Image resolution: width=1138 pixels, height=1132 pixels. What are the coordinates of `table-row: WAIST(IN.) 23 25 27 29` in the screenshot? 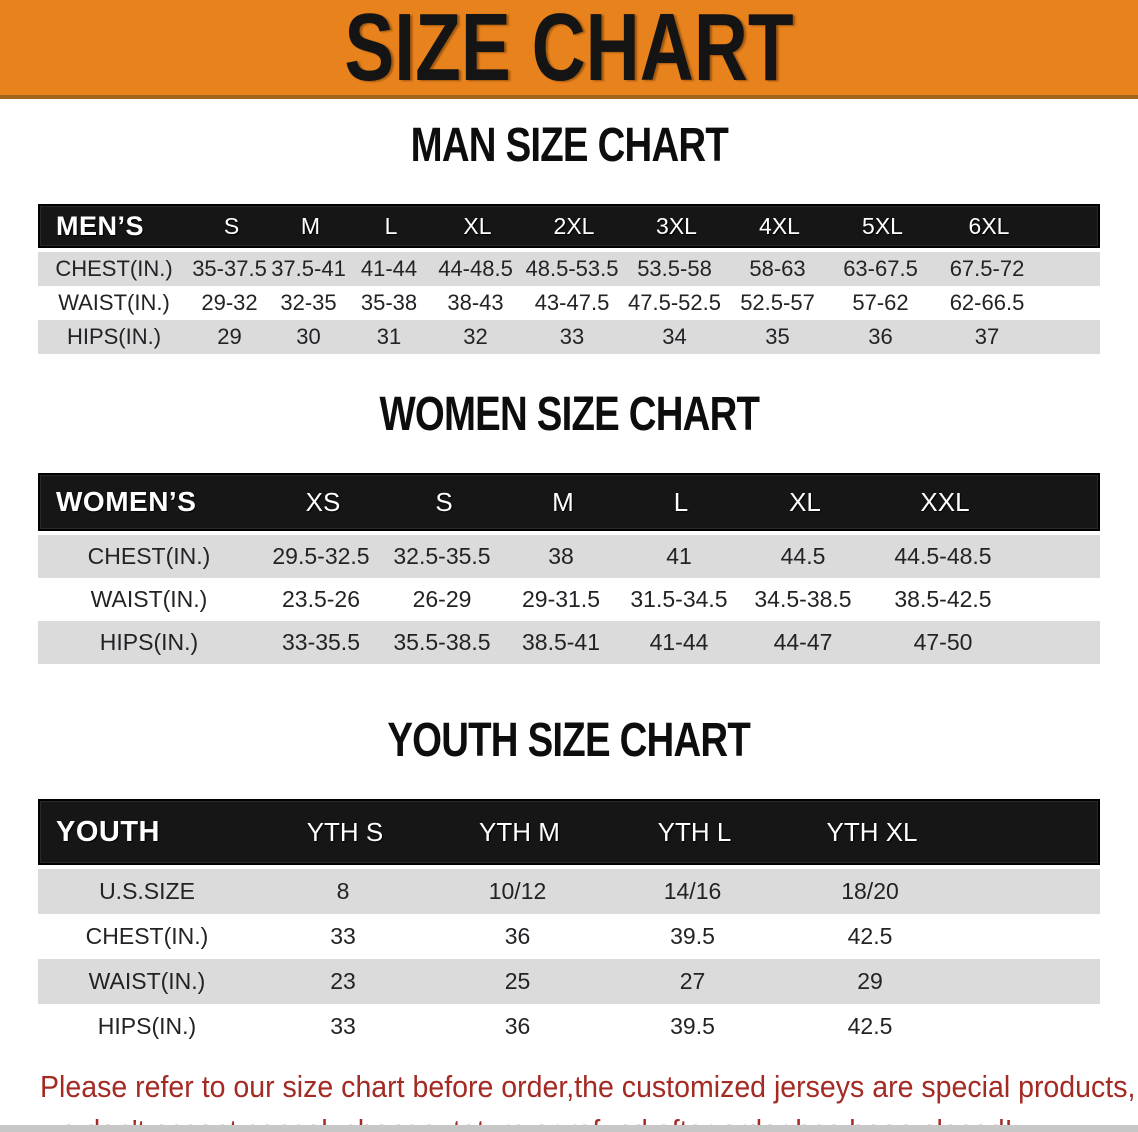 It's located at (569, 981).